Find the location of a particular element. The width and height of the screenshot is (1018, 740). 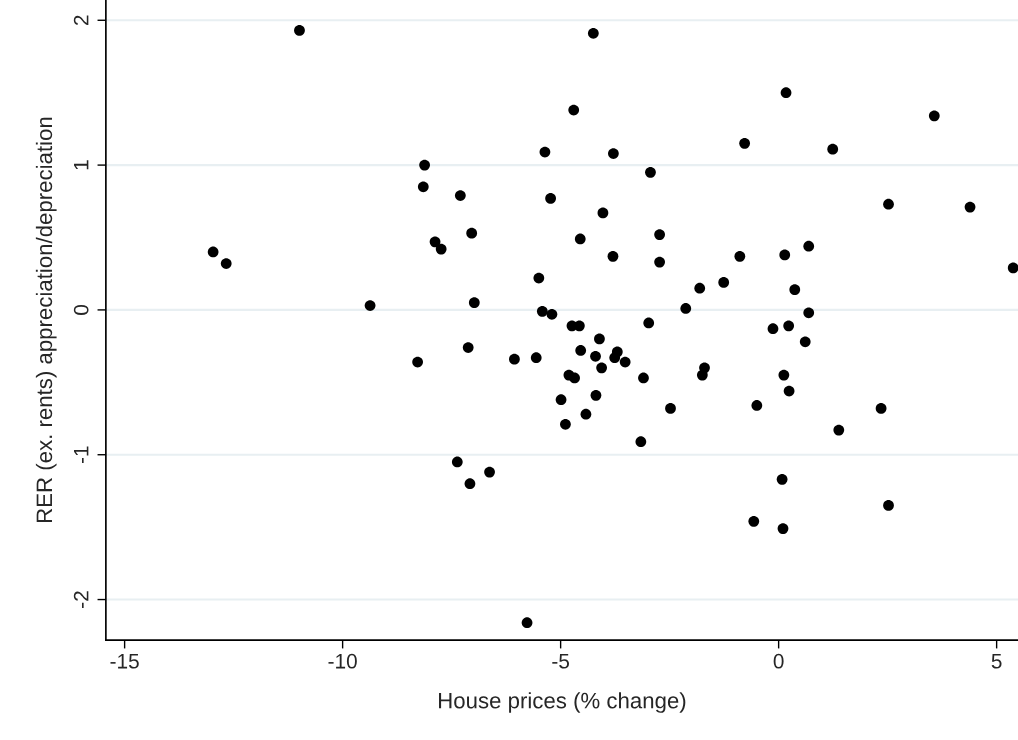

x-tick-label: -10 is located at coordinates (342, 661).